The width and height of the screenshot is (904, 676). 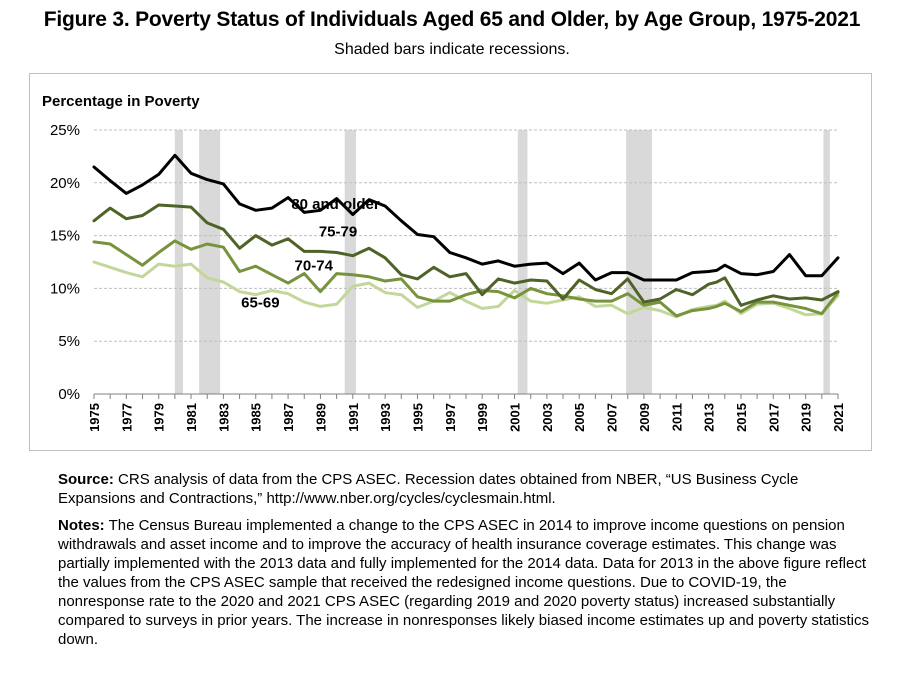 What do you see at coordinates (310, 253) in the screenshot?
I see `series-labels: 80 and older 75-79 70-74 65-69` at bounding box center [310, 253].